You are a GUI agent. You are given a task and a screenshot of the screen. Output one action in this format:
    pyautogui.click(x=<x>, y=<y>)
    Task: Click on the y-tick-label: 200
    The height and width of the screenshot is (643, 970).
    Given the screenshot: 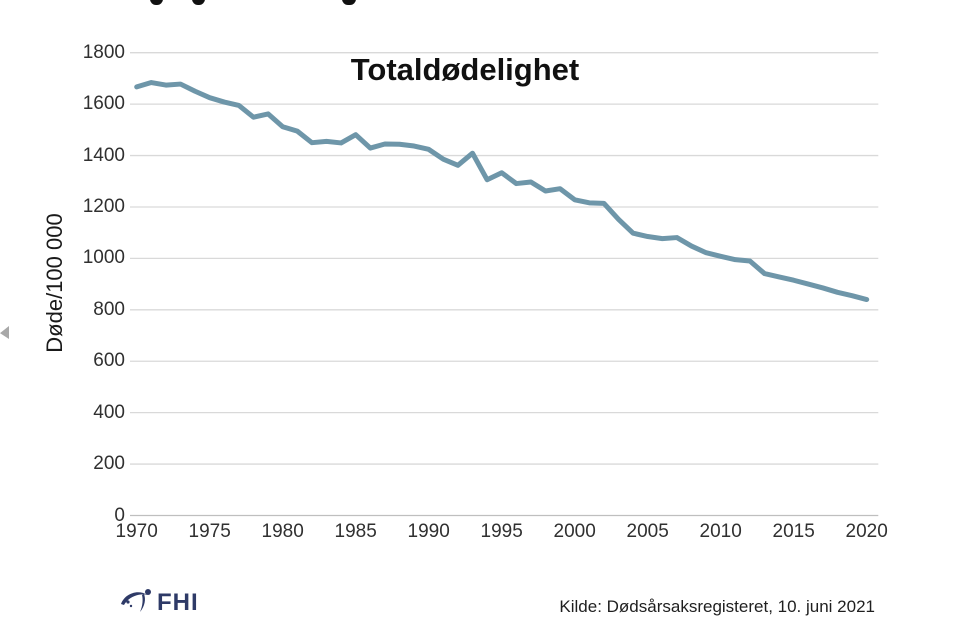 What is the action you would take?
    pyautogui.click(x=109, y=464)
    